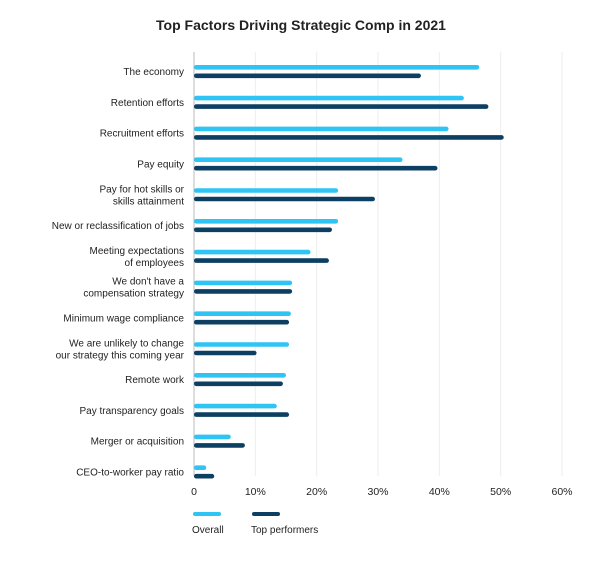  What do you see at coordinates (120, 355) in the screenshot?
I see `category-label: our strategy this coming year` at bounding box center [120, 355].